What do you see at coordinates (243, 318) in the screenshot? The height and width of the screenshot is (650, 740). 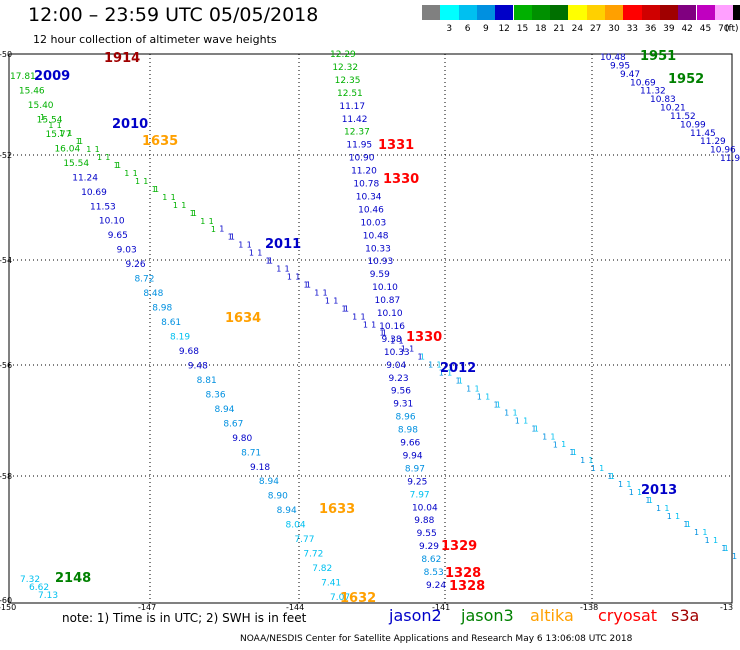 I see `time-label: 1634` at bounding box center [243, 318].